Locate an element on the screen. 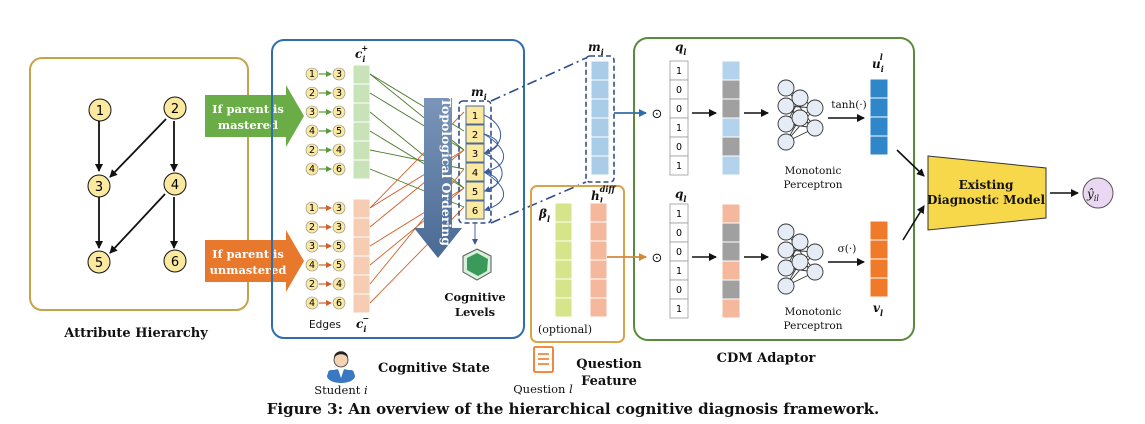  edge-unmastered-2: 2 3 is located at coordinates (325, 227).